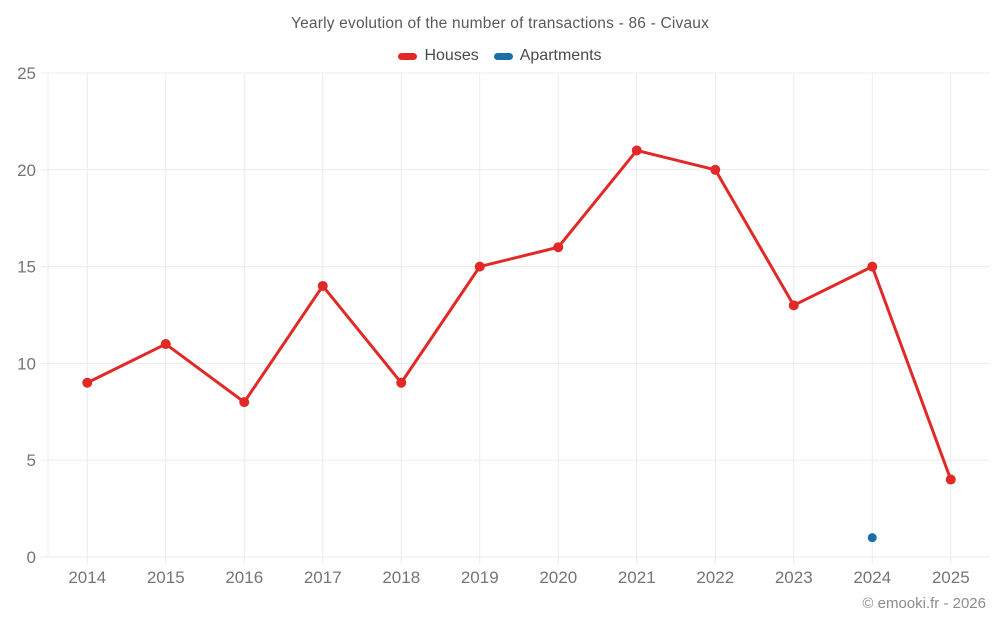  Describe the element at coordinates (408, 56) in the screenshot. I see `legend-swatch-houses` at that location.